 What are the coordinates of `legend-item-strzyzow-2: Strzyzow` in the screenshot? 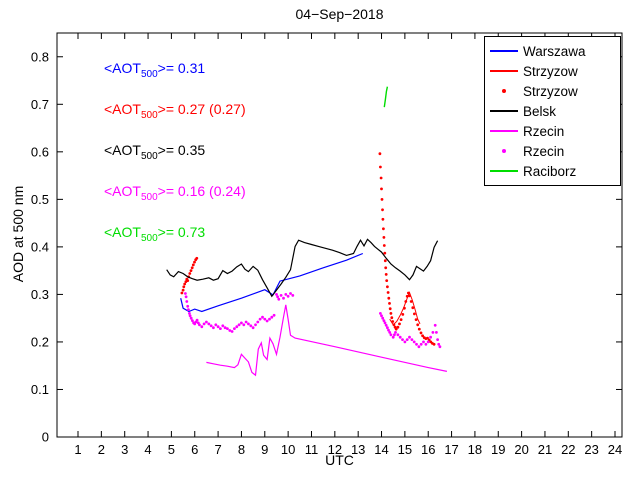 It's located at (552, 91).